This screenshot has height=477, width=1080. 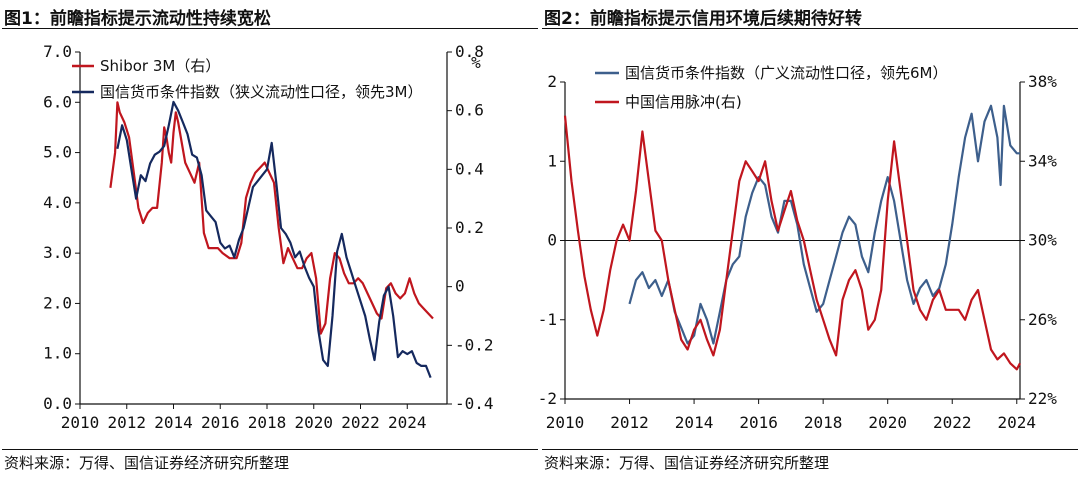 I want to click on y-left-tick-label: 1.0, so click(x=57, y=353).